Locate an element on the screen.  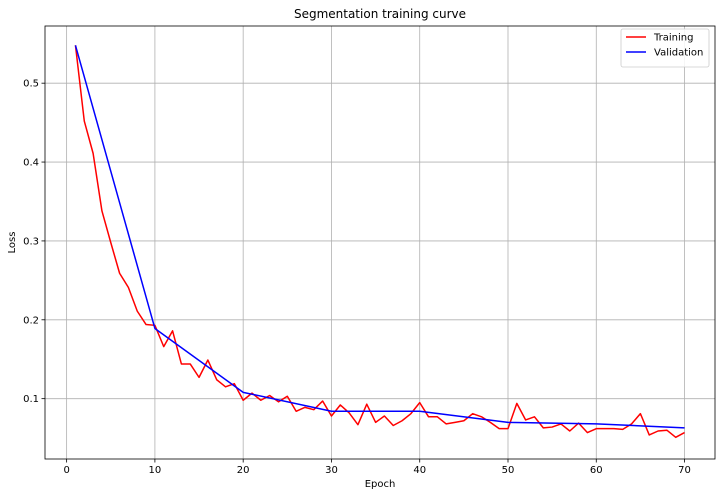
y-axis-label: Loss is located at coordinates (12, 243).